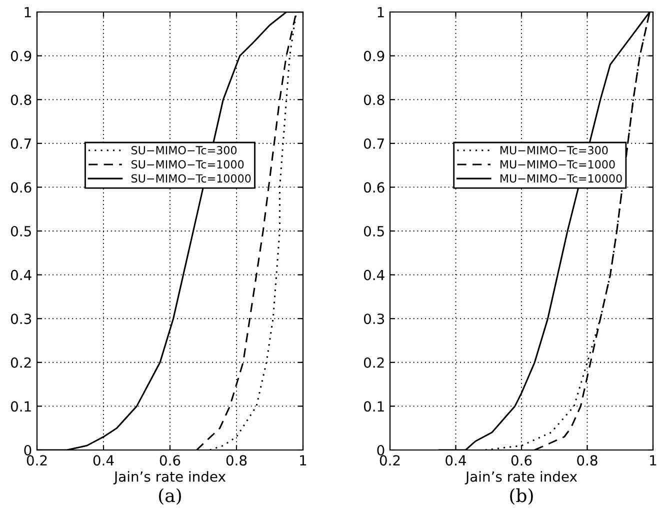 The height and width of the screenshot is (526, 657). Describe the element at coordinates (191, 178) in the screenshot. I see `legend-label: SU−MIMO−Tc=10000` at that location.